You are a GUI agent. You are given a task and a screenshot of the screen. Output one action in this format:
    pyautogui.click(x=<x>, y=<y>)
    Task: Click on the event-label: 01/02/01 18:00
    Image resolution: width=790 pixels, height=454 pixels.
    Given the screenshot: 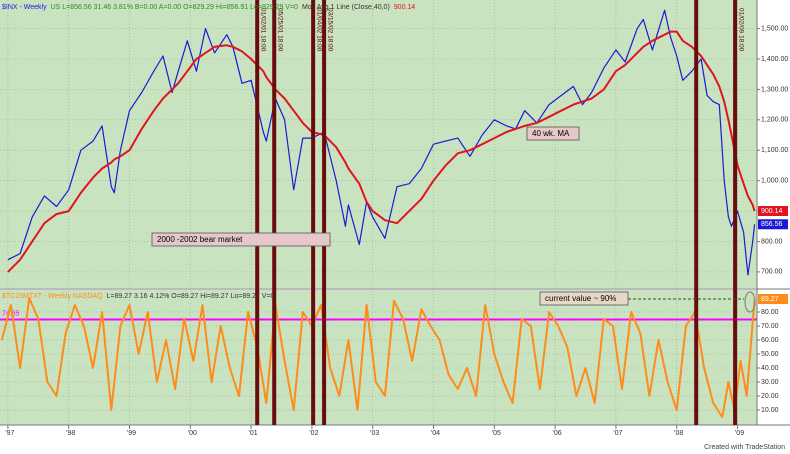 What is the action you would take?
    pyautogui.click(x=262, y=30)
    